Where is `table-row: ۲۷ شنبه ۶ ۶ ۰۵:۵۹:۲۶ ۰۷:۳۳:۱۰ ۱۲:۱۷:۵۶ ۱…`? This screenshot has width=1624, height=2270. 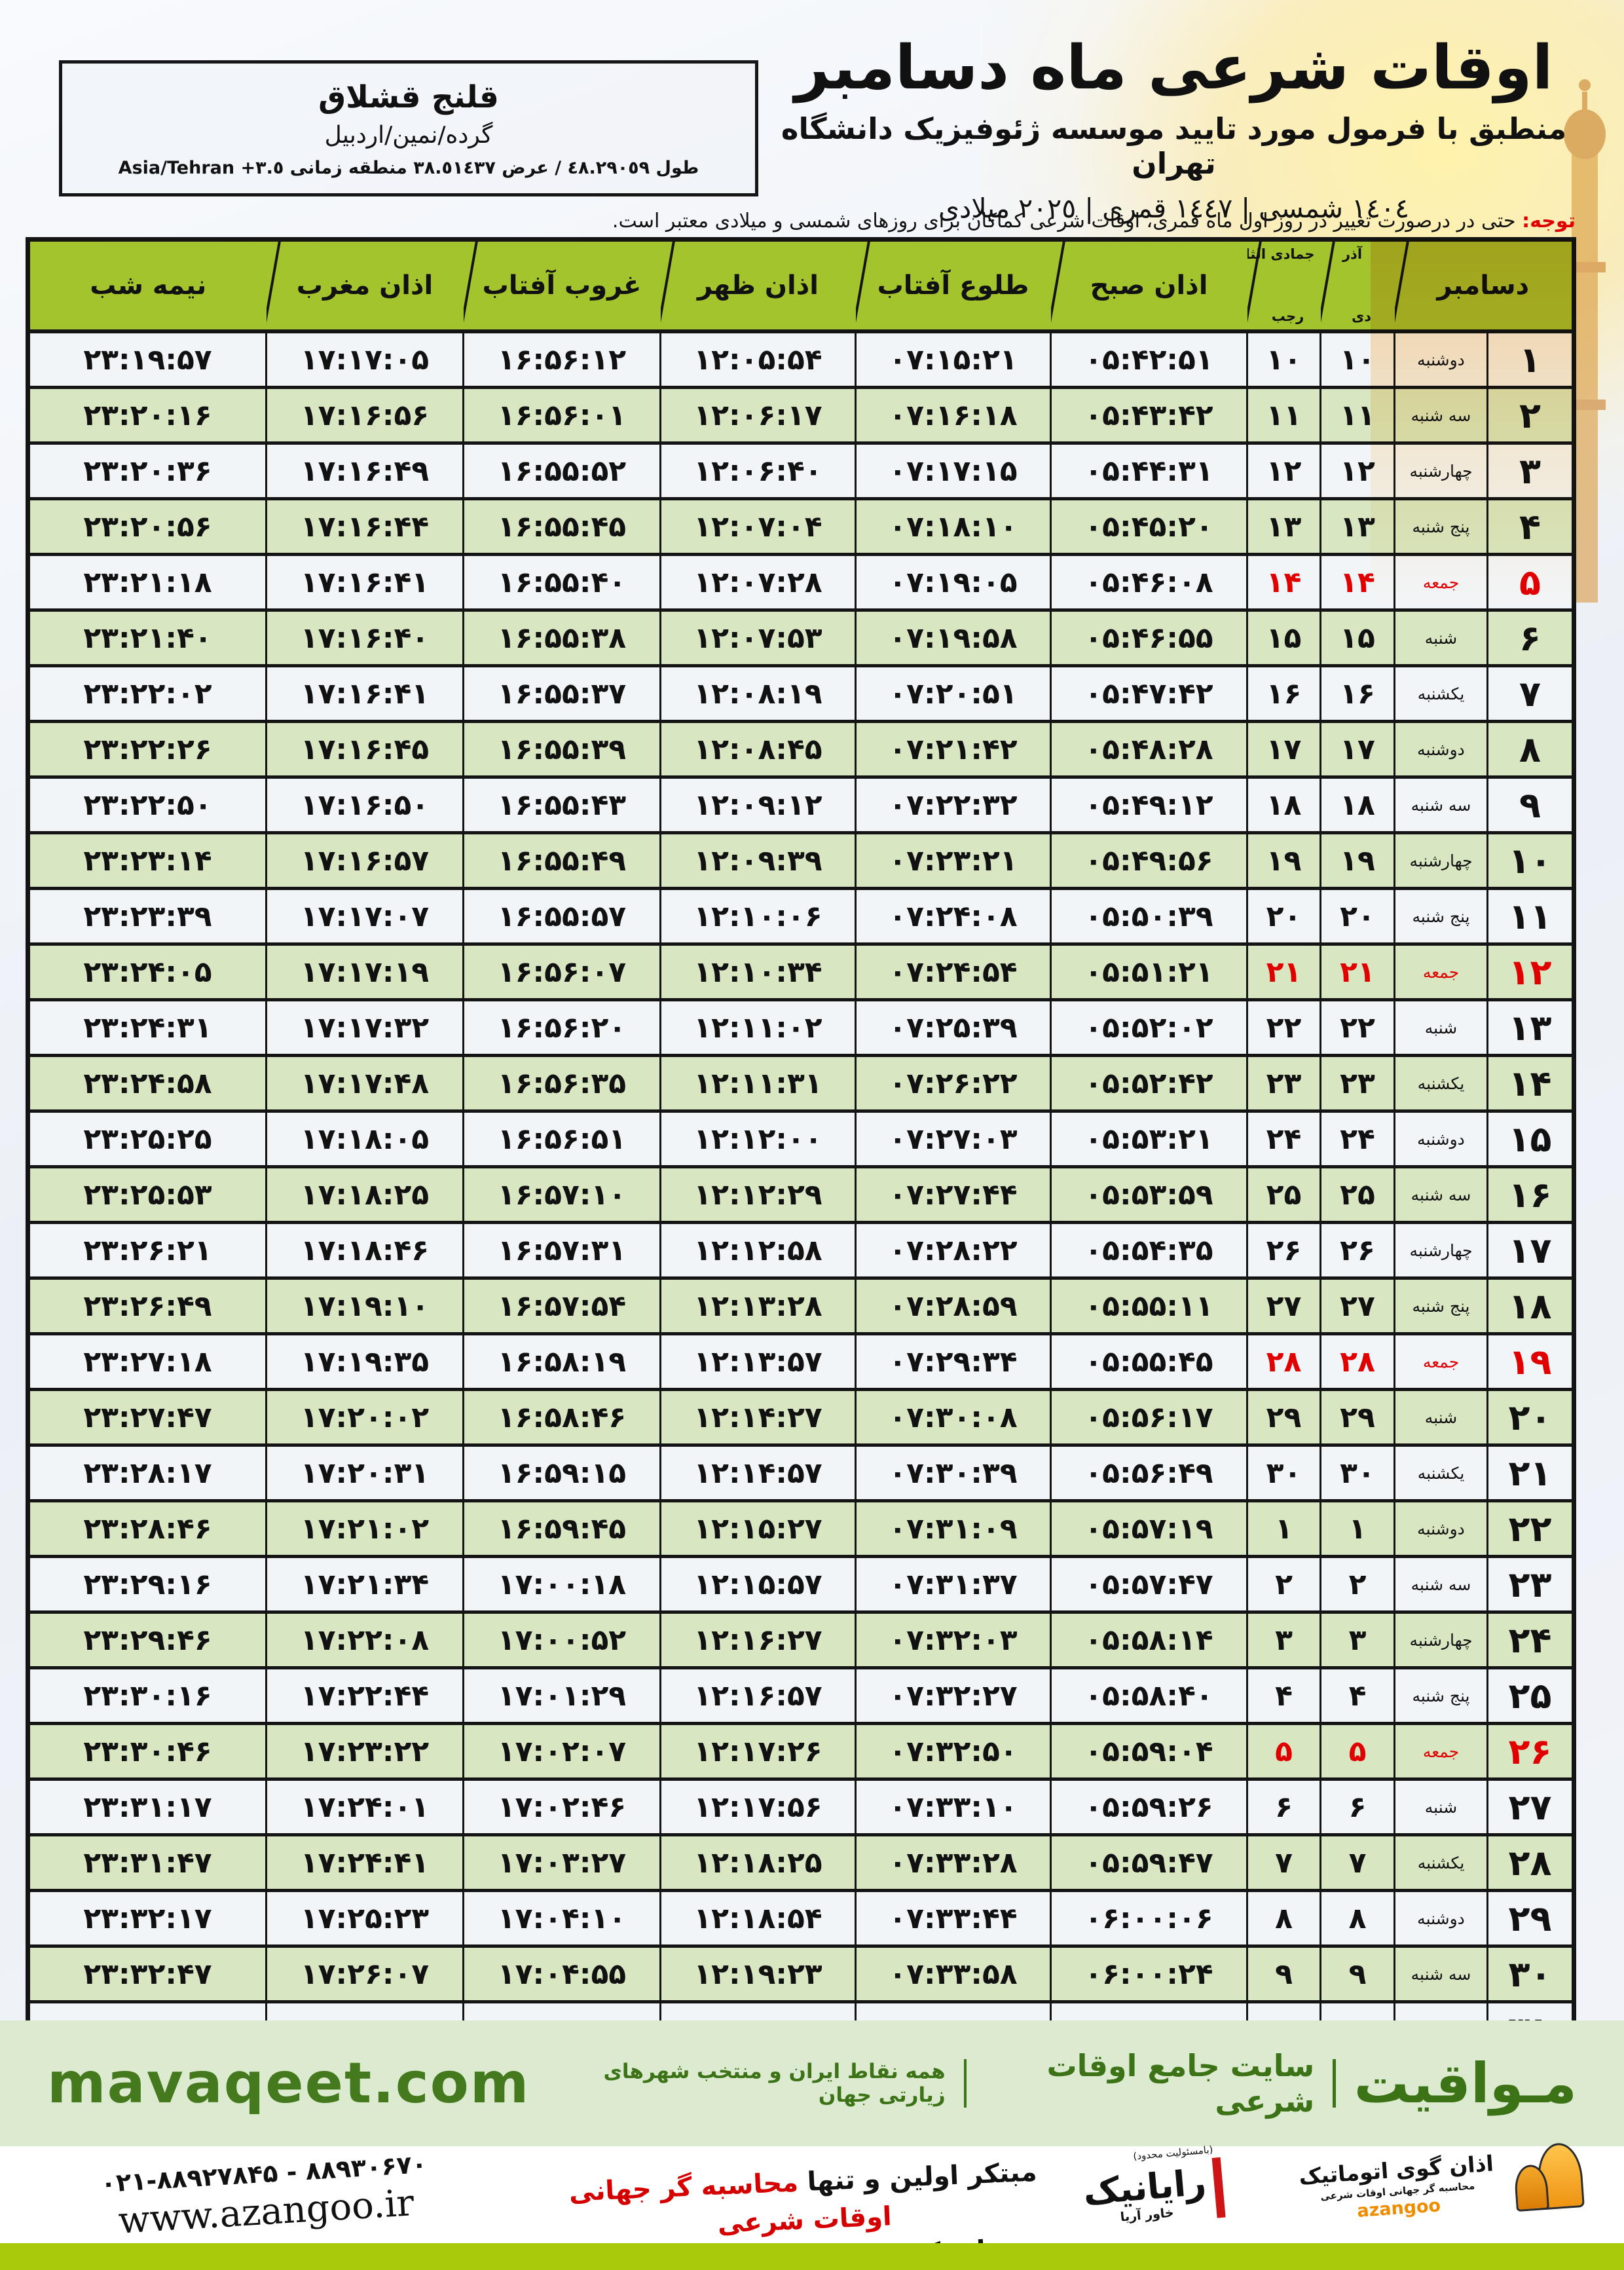
table-row: ۲۷ شنبه ۶ ۶ ۰۵:۵۹:۲۶ ۰۷:۳۳:۱۰ ۱۲:۱۷:۵۶ ۱… is located at coordinates (801, 1806).